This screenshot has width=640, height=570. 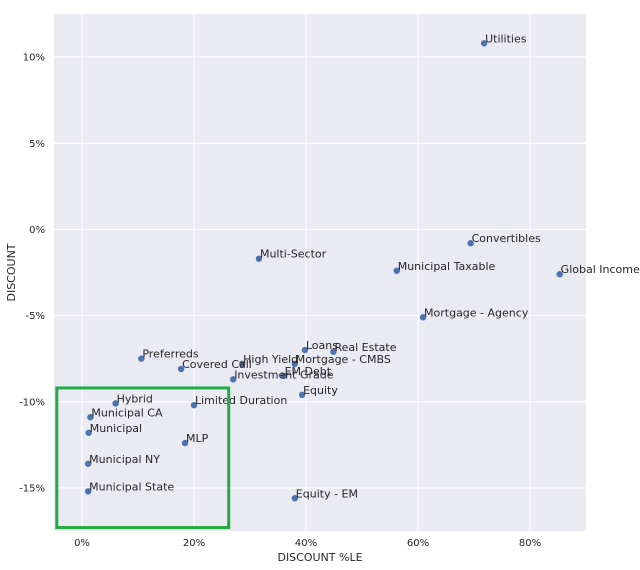 I want to click on data-point-label: Municipal Taxable, so click(x=447, y=266).